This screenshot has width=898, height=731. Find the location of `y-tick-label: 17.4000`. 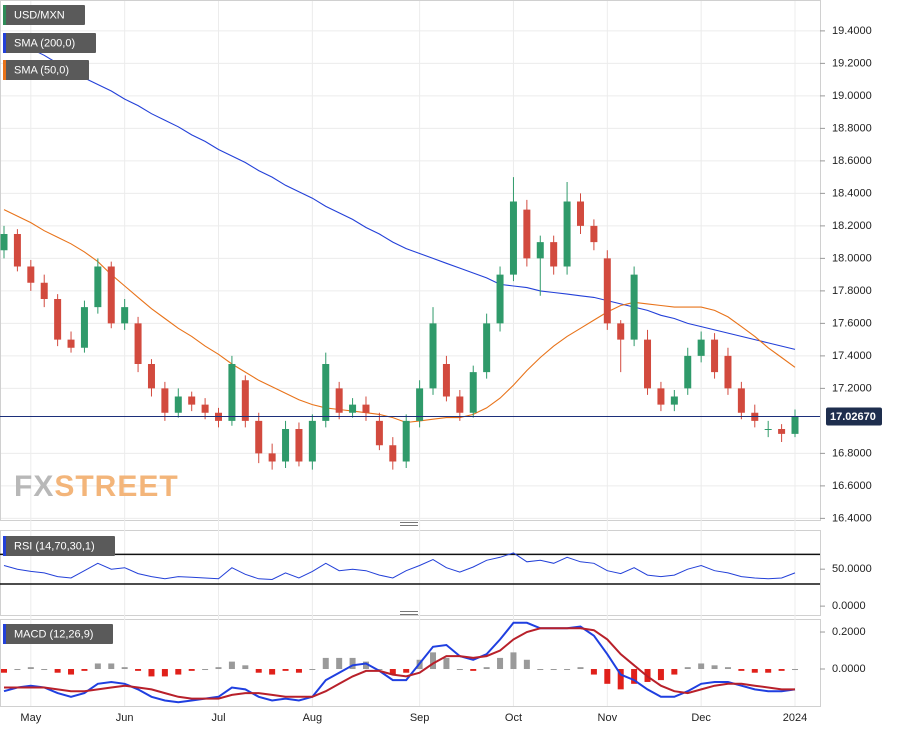

y-tick-label: 17.4000 is located at coordinates (852, 356).